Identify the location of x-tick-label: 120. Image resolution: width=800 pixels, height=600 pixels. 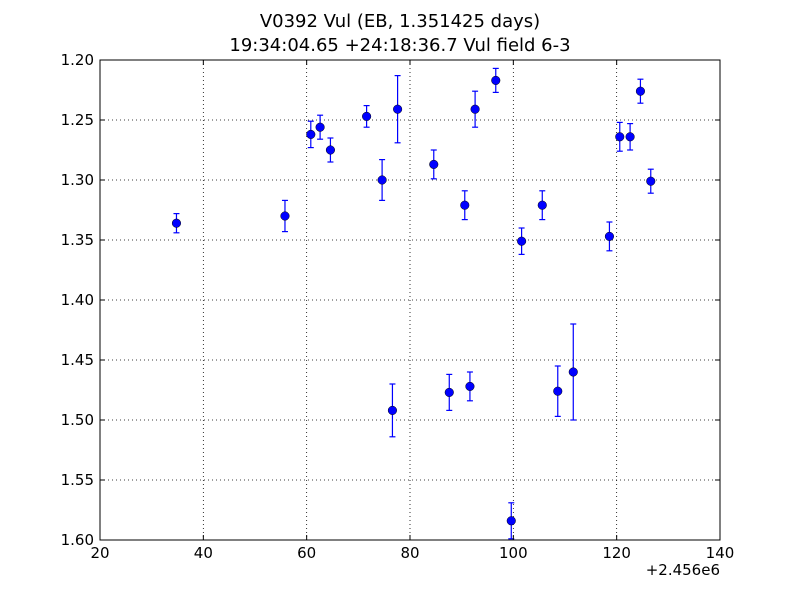
(616, 553).